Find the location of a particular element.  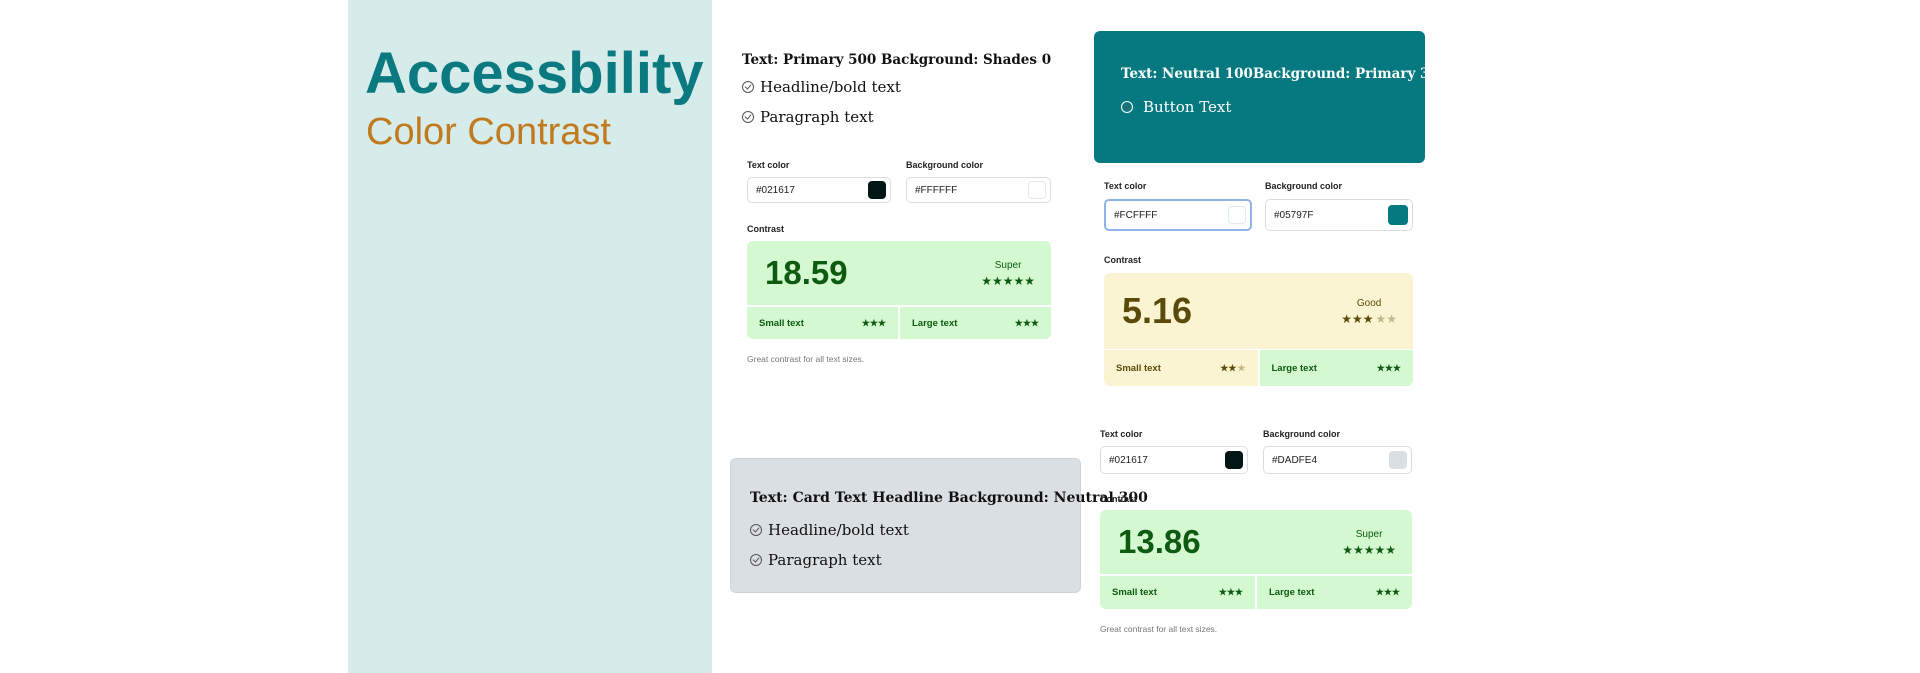

card-heading: Text: Primary 500 Background: Shades 0 is located at coordinates (897, 60).